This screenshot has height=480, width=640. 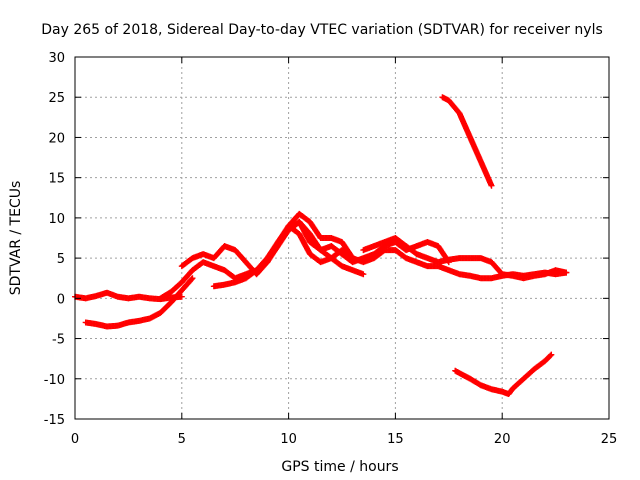 What do you see at coordinates (56, 219) in the screenshot?
I see `y-tick-label: 10` at bounding box center [56, 219].